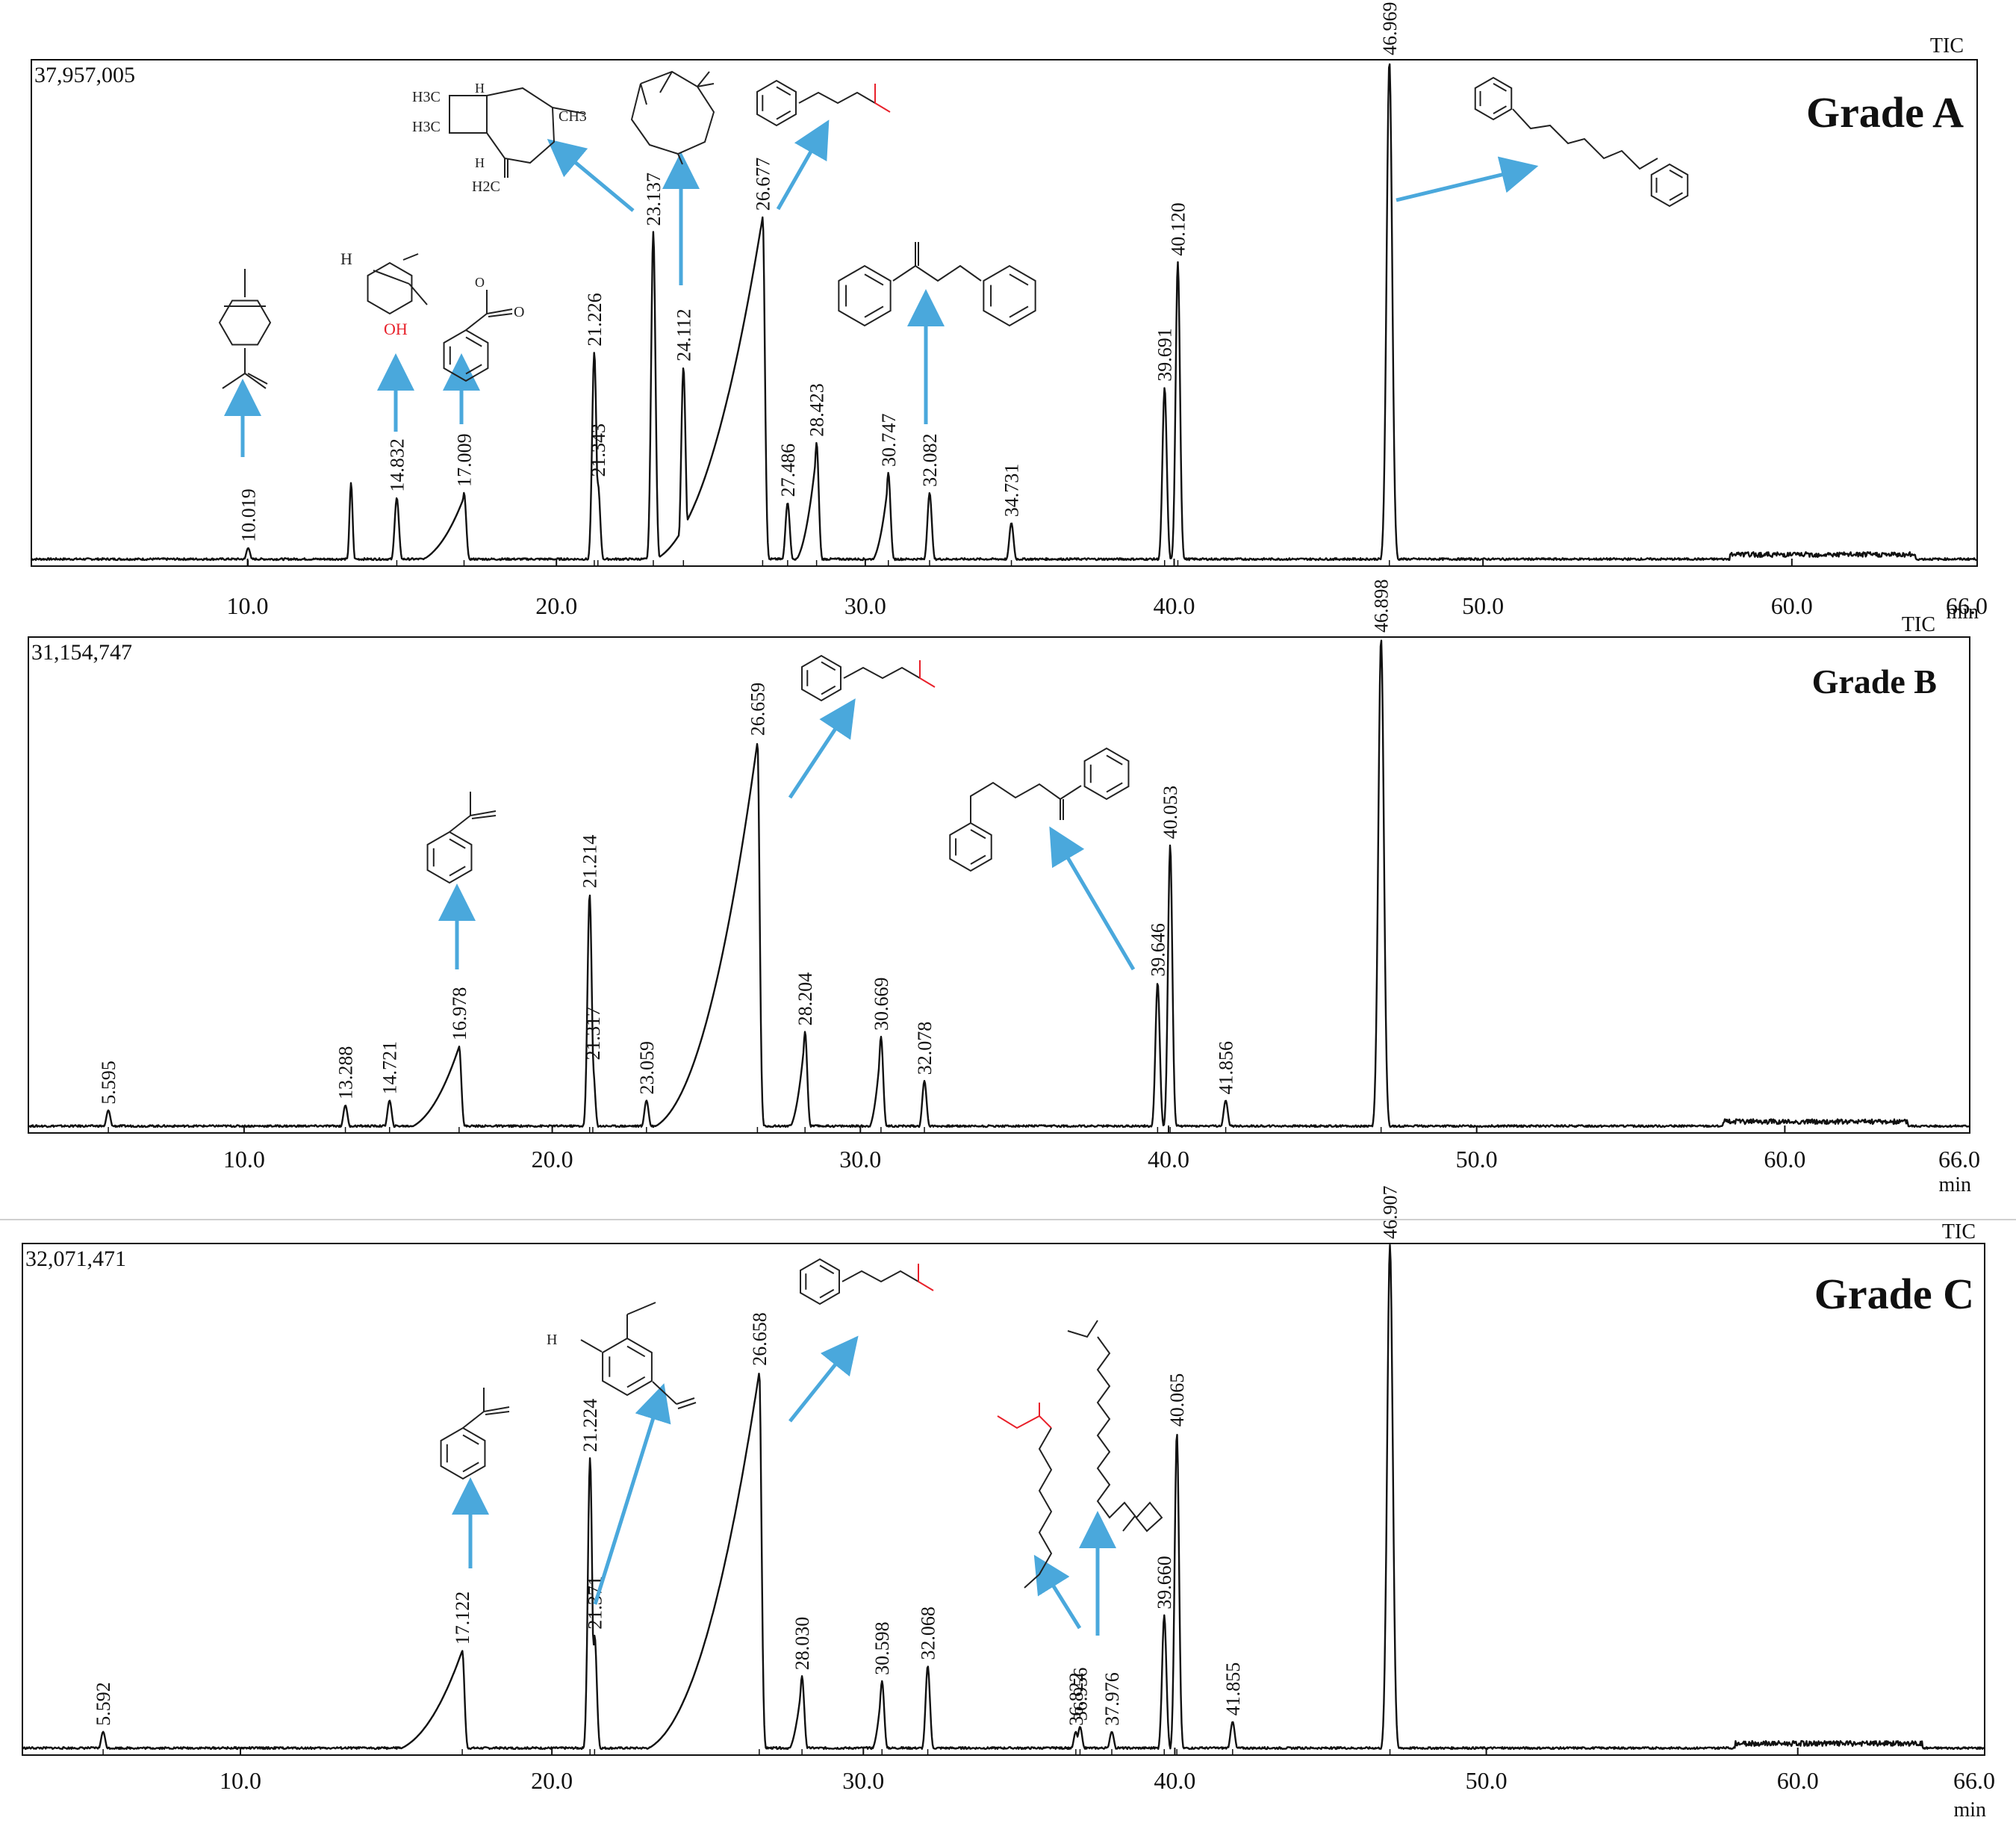 Image resolution: width=2016 pixels, height=1835 pixels. What do you see at coordinates (480, 88) in the screenshot?
I see `atom-label-h: H` at bounding box center [480, 88].